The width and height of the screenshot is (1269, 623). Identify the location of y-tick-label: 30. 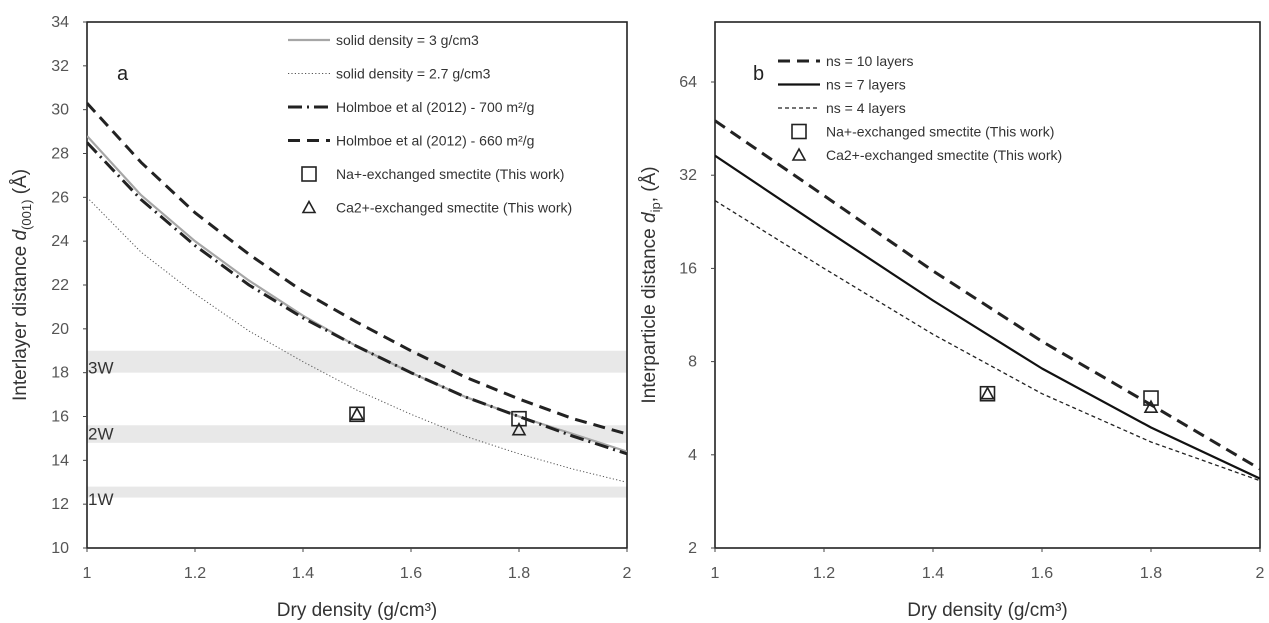
(60, 110).